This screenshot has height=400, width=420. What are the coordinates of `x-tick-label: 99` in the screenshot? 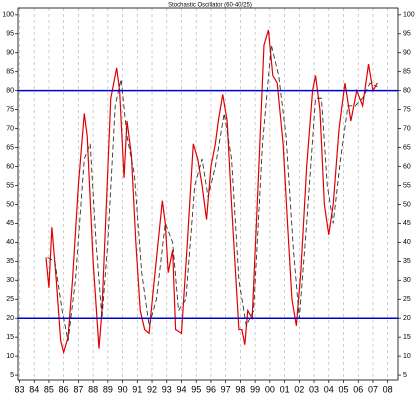 It's located at (255, 389).